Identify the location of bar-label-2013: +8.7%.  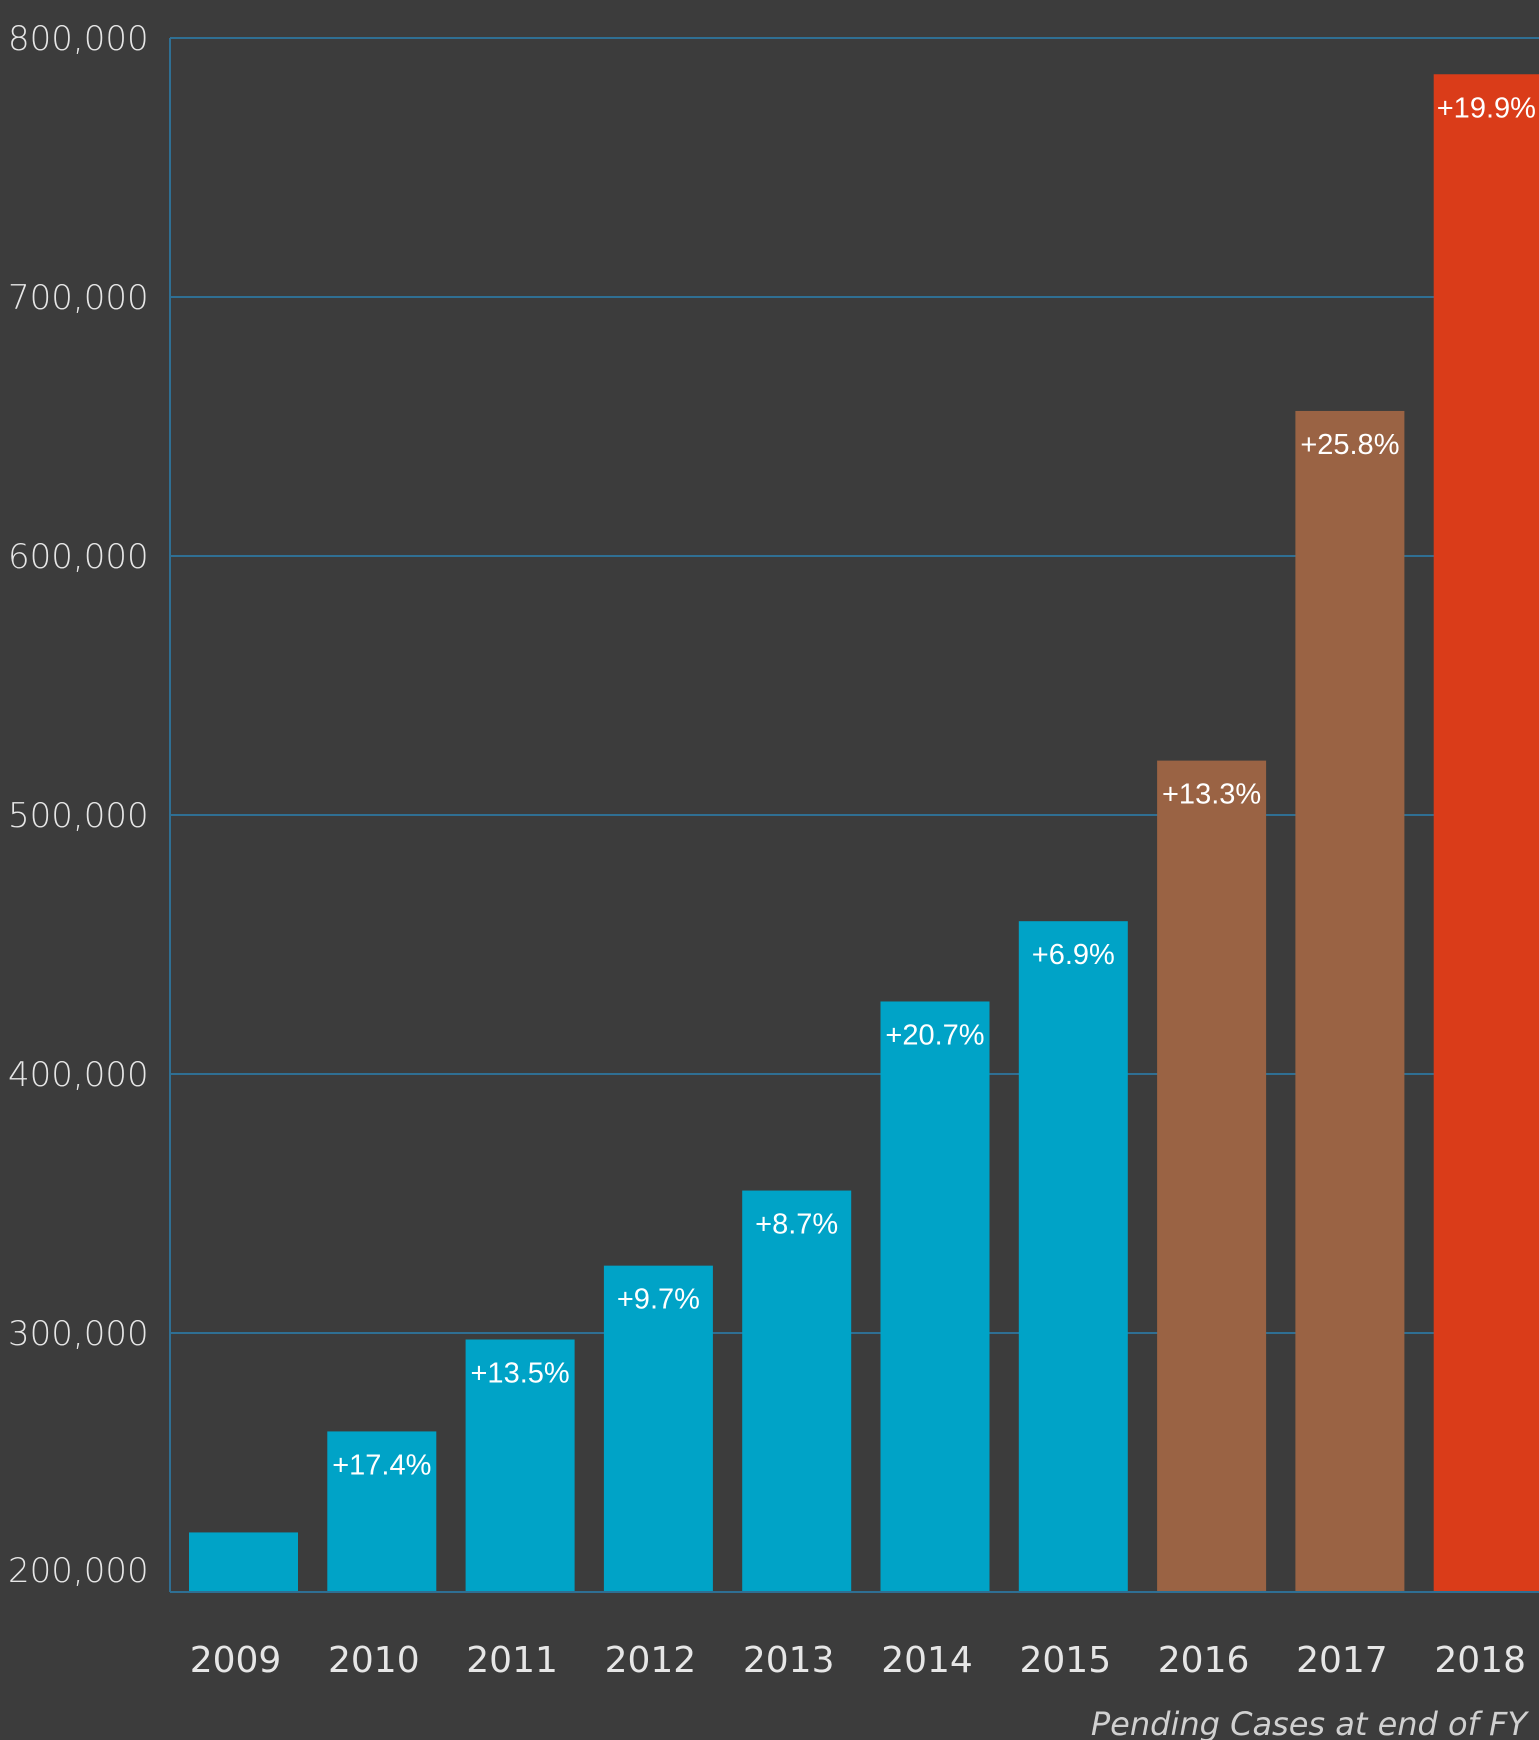
(796, 1225).